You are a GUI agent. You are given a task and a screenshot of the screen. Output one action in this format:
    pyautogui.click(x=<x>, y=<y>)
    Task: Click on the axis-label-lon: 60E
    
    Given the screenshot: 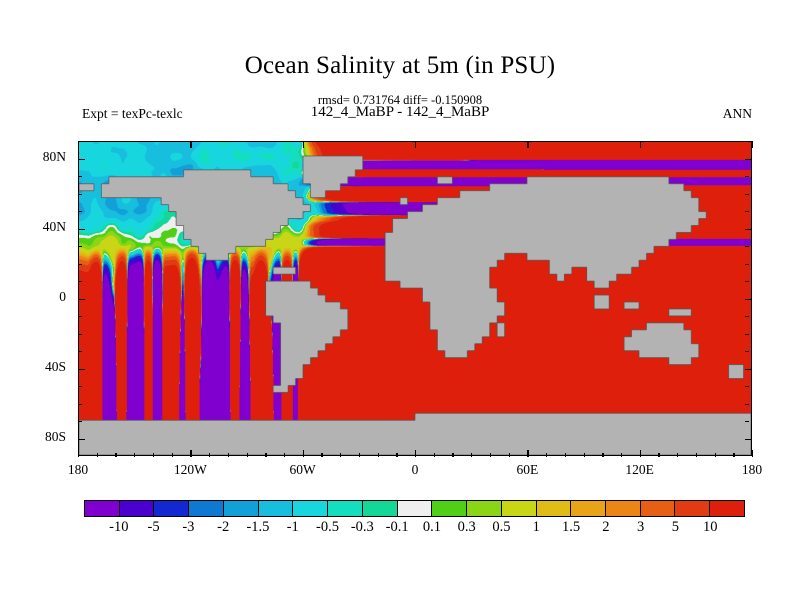 What is the action you would take?
    pyautogui.click(x=527, y=469)
    